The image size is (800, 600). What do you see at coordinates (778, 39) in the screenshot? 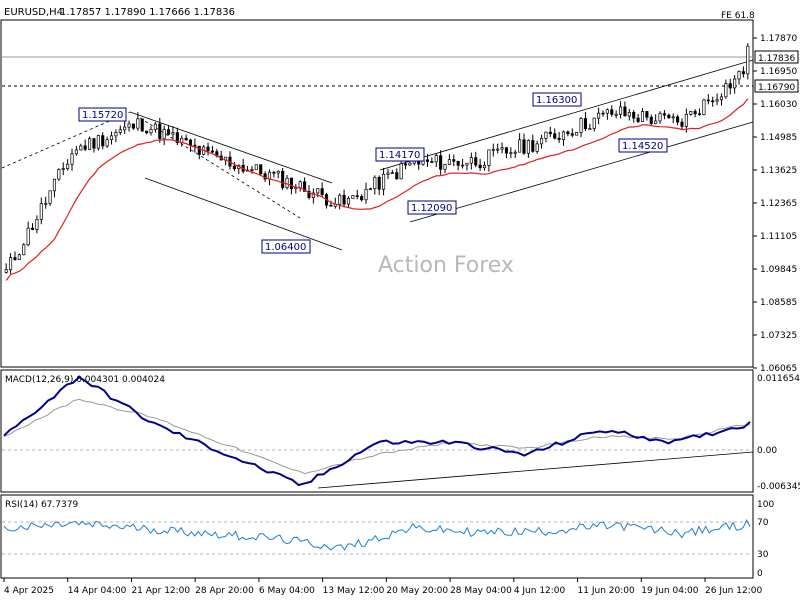
I see `price-tick-label: 1.17870` at bounding box center [778, 39].